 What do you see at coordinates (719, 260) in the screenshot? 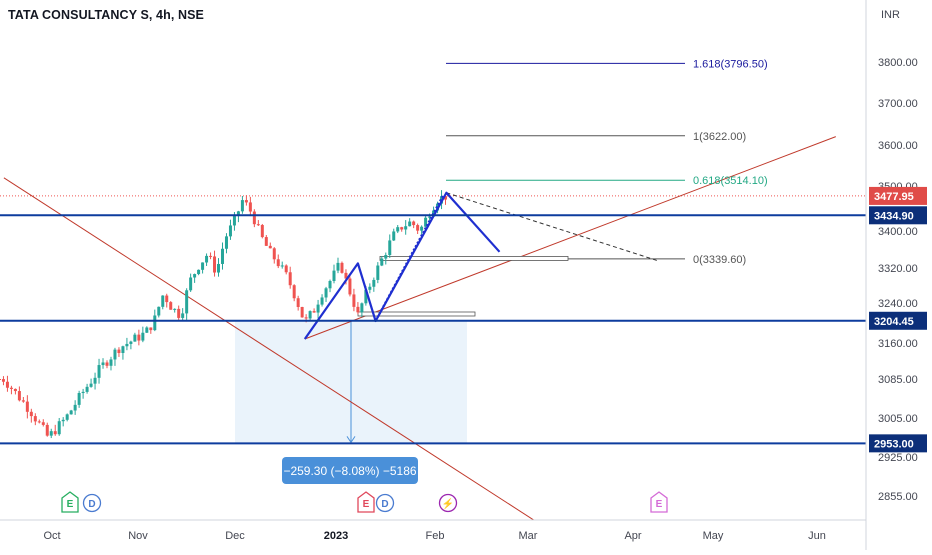
I see `fib-level-label: 0(3339.60)` at bounding box center [719, 260].